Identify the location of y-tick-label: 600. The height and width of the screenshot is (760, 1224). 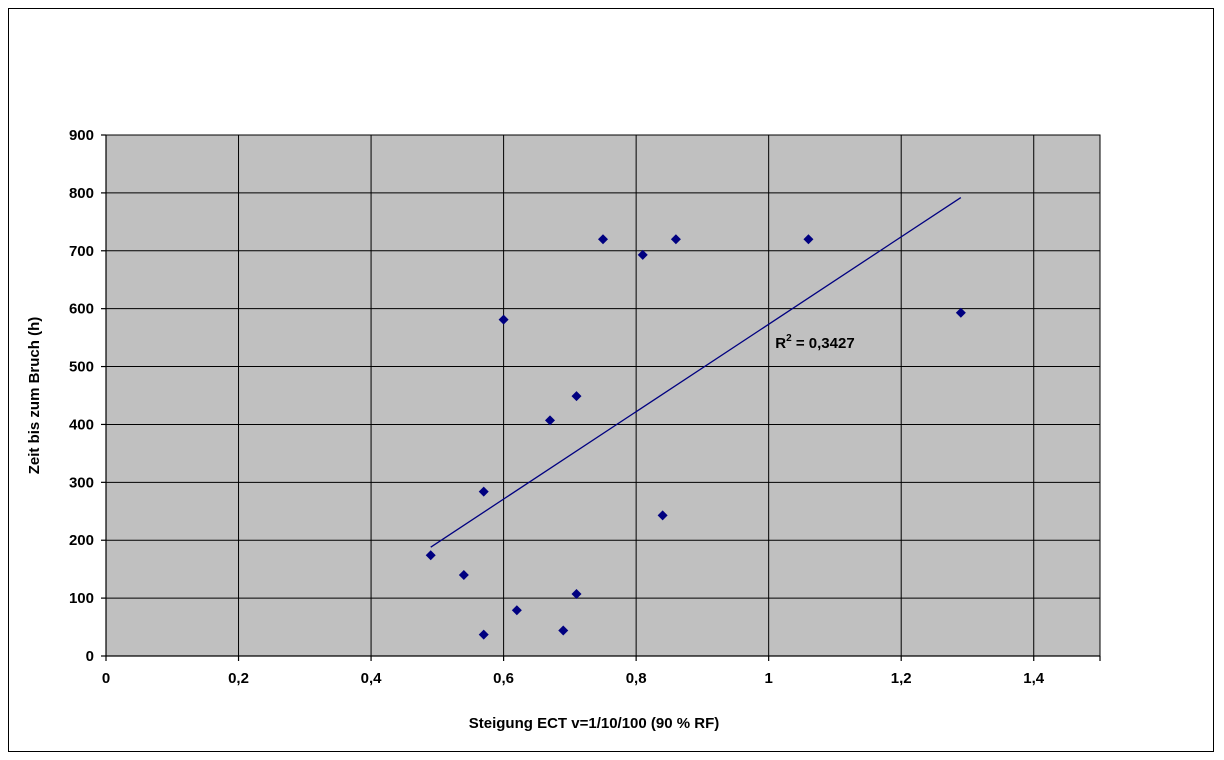
(81, 309).